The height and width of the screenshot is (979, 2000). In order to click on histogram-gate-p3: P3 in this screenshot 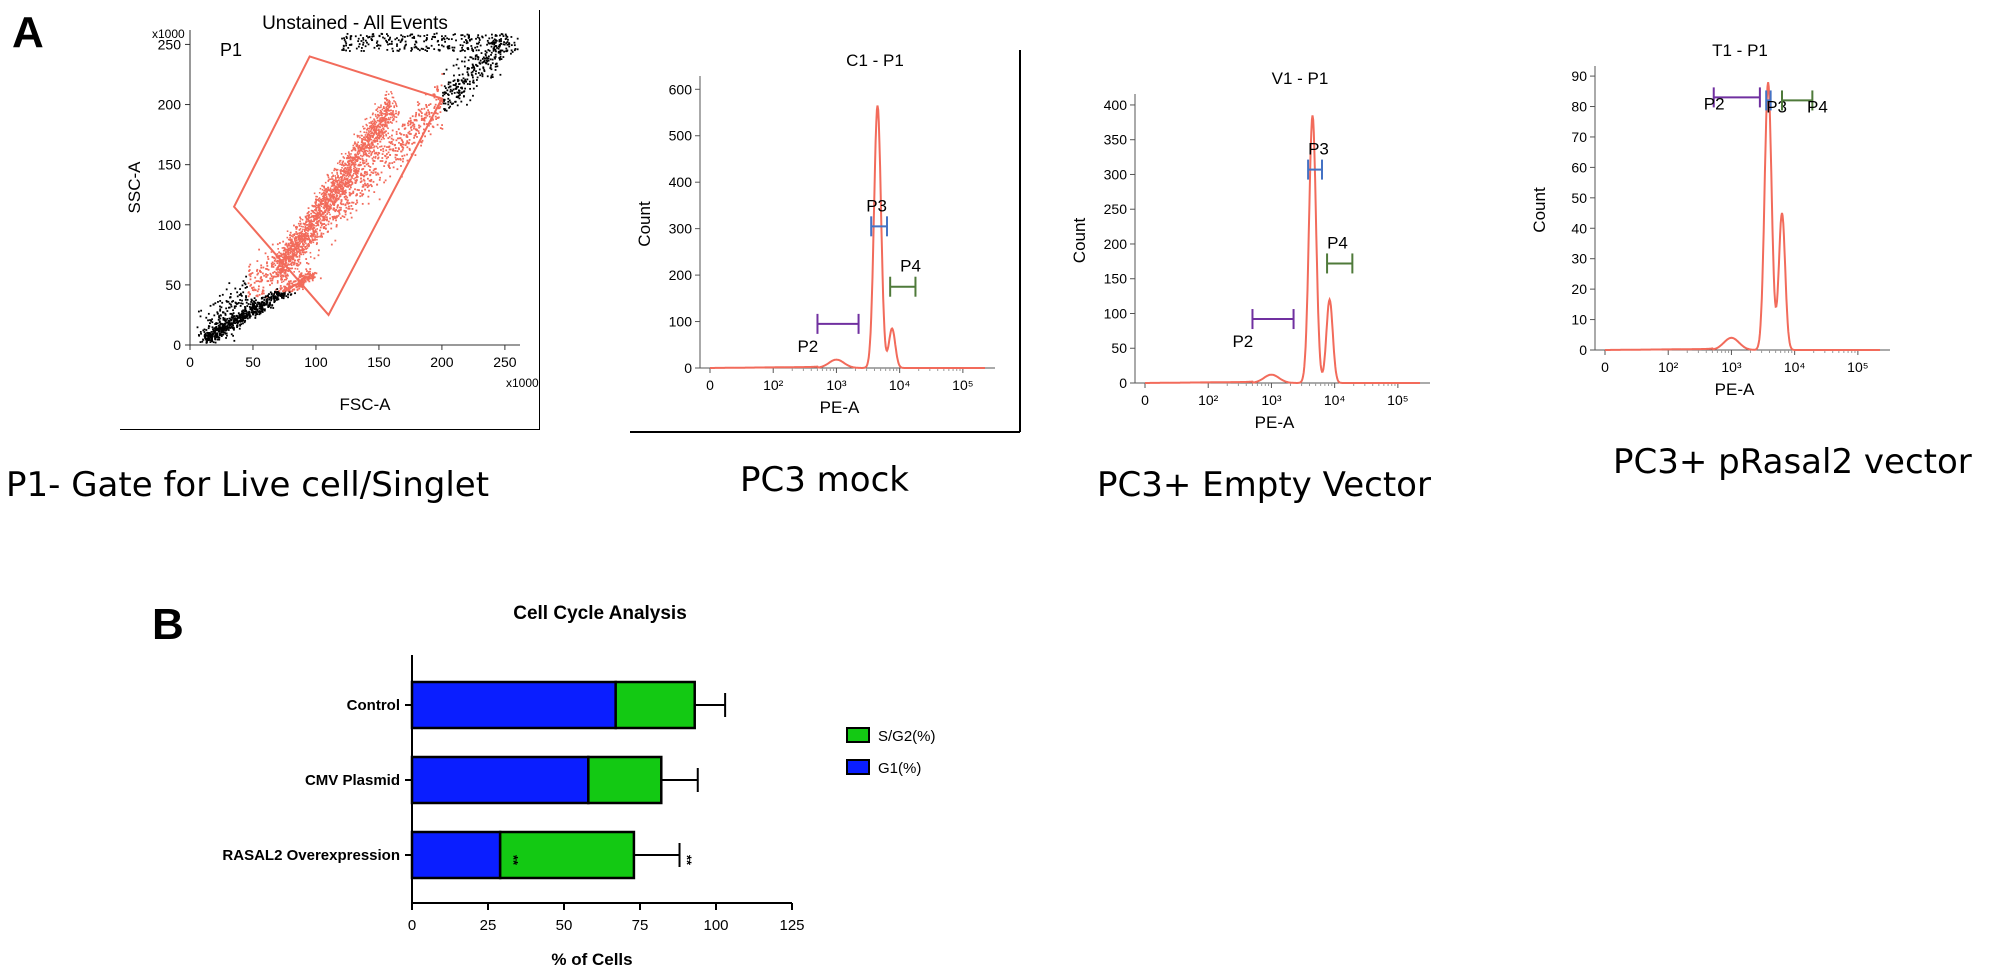, I will do `click(1318, 160)`.